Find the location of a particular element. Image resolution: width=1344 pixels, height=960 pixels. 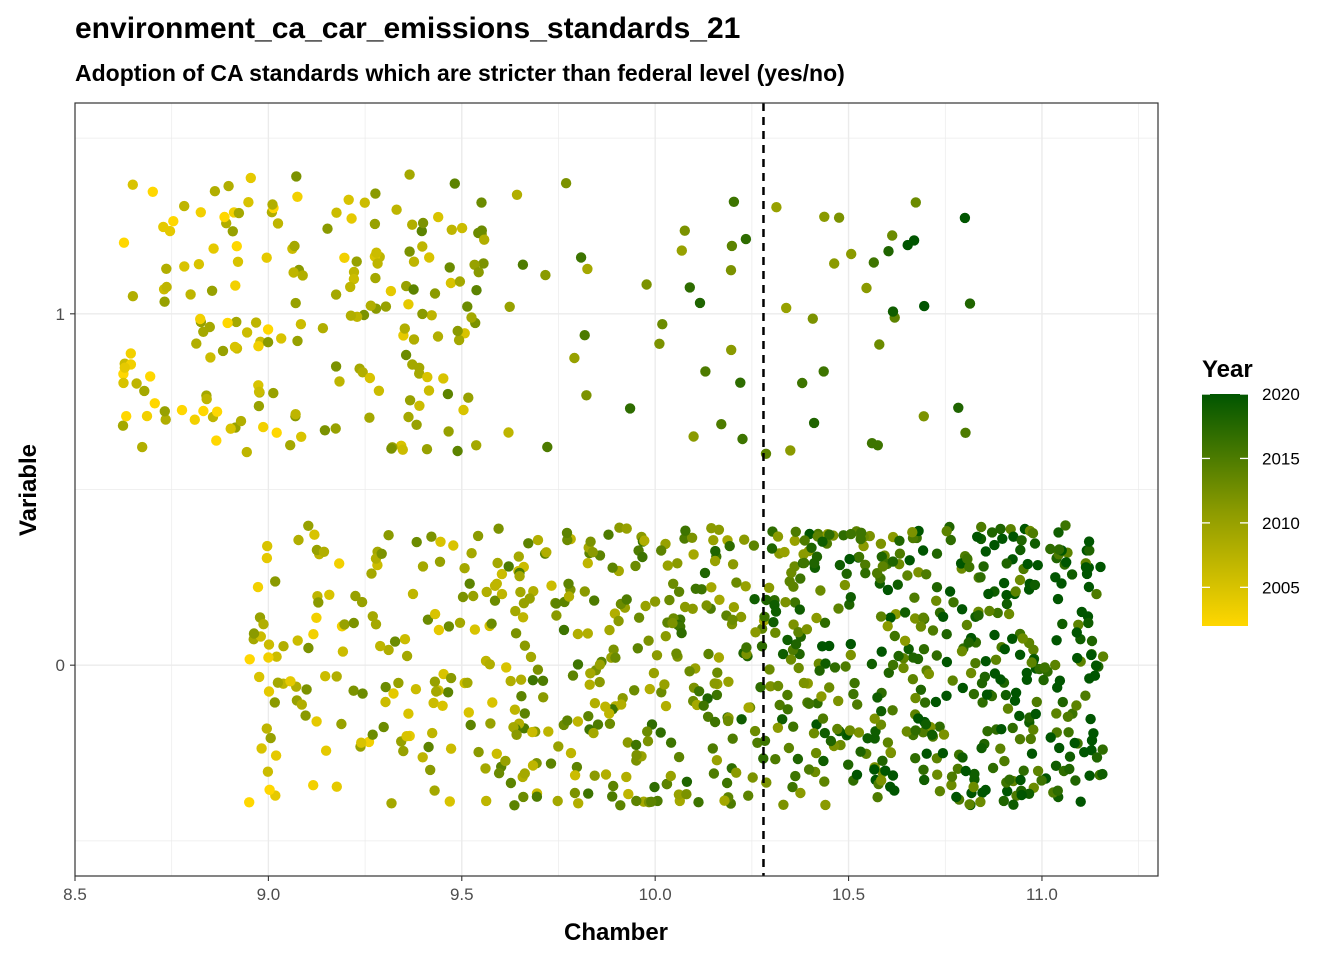

x-tick-label: 9.0 is located at coordinates (269, 894).